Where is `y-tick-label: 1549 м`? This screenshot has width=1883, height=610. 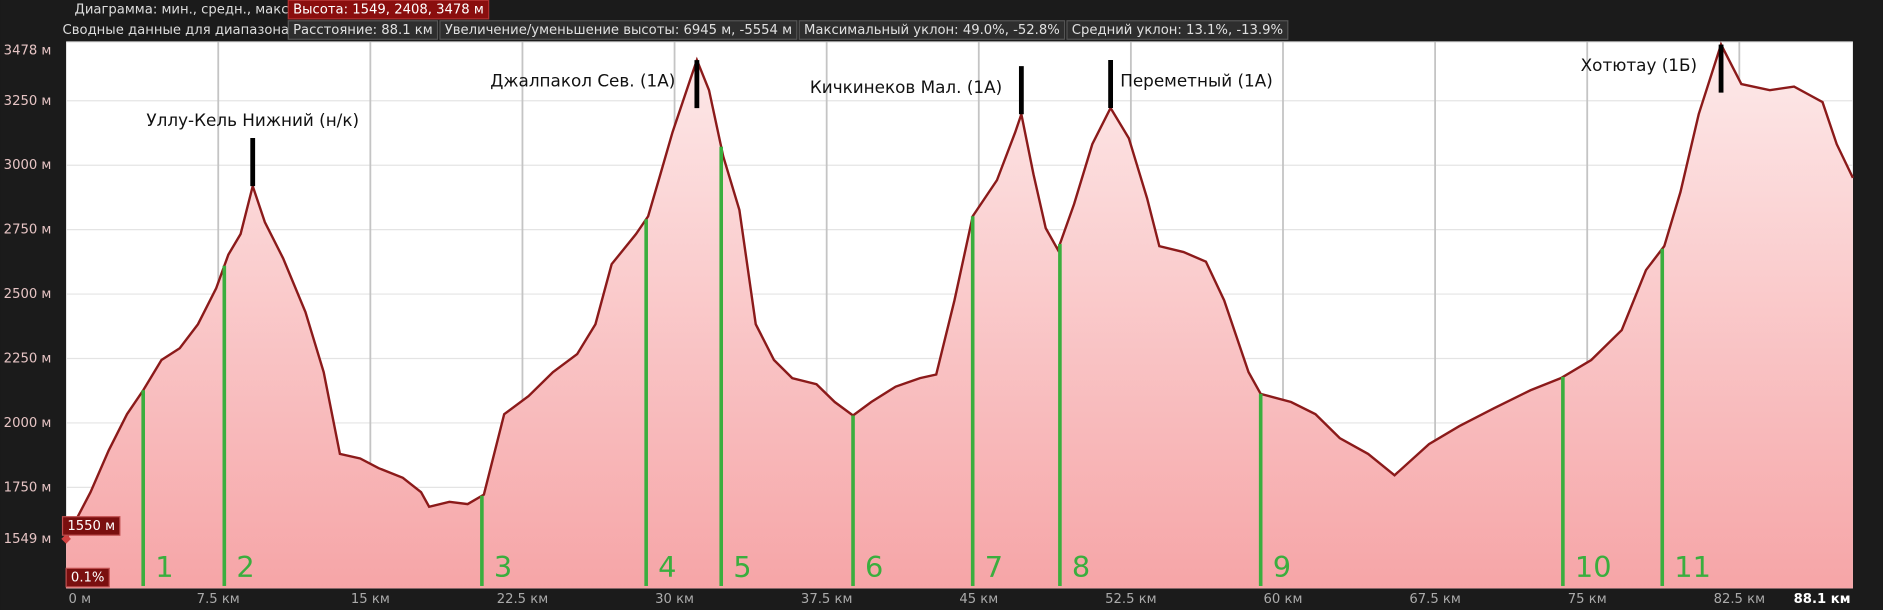 y-tick-label: 1549 м is located at coordinates (28, 539).